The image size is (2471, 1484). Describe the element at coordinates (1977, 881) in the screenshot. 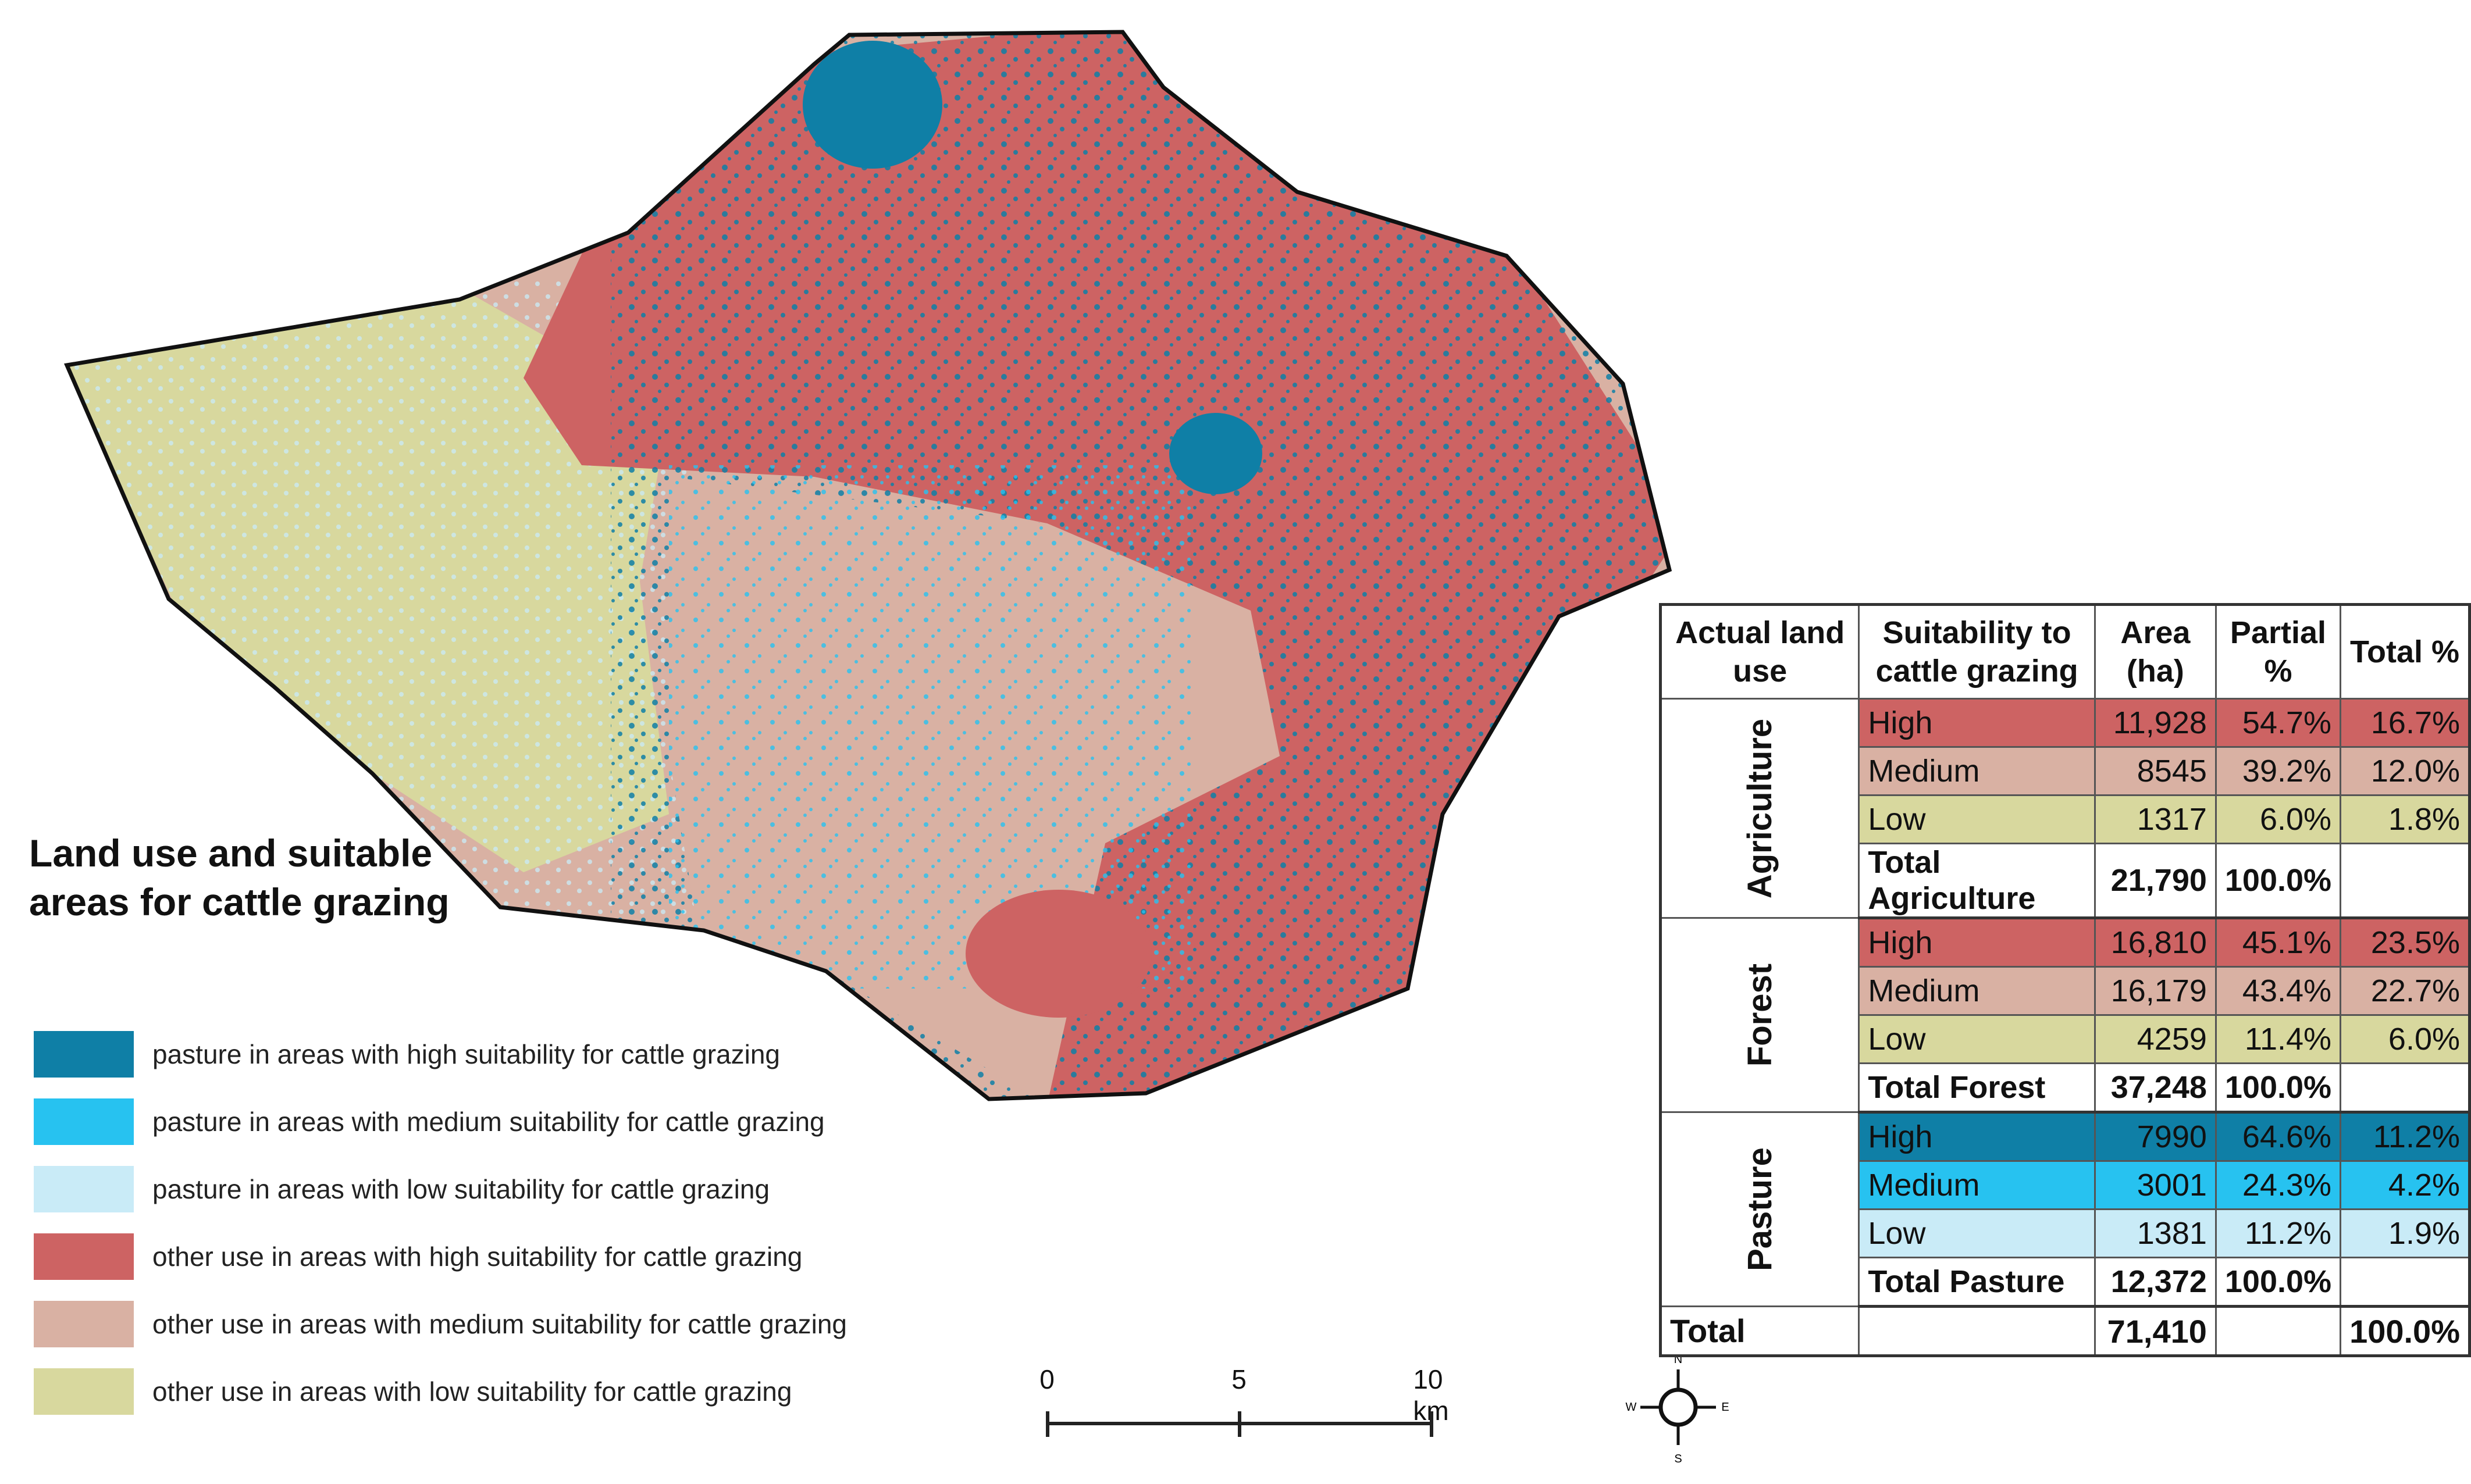

I see `group-total-label: Total Agriculture` at that location.